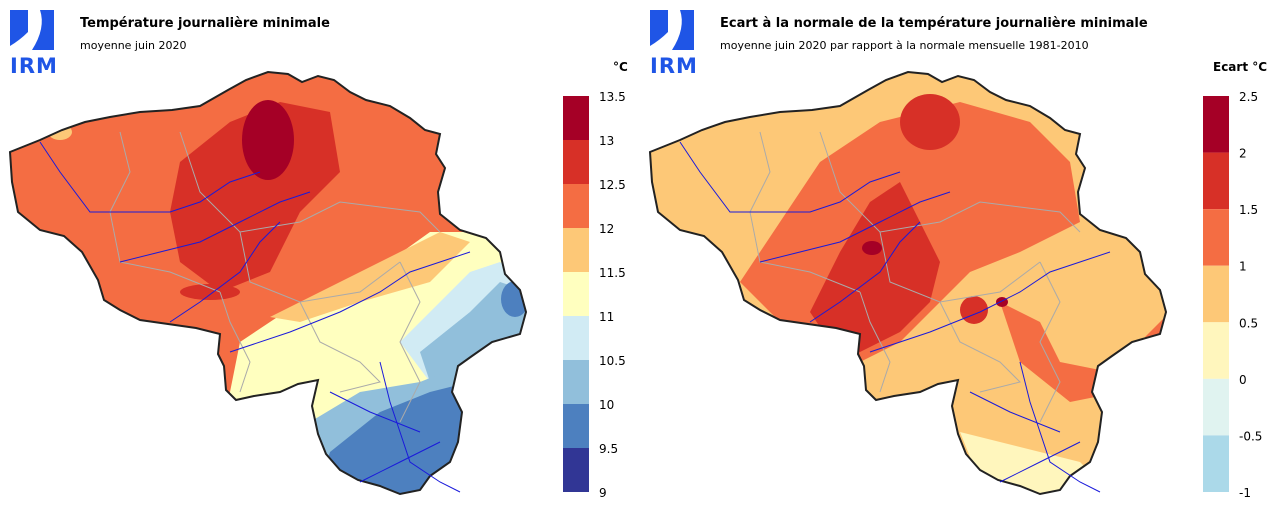  Describe the element at coordinates (133, 45) in the screenshot. I see `map-subtitle: moyenne juin 2020` at that location.